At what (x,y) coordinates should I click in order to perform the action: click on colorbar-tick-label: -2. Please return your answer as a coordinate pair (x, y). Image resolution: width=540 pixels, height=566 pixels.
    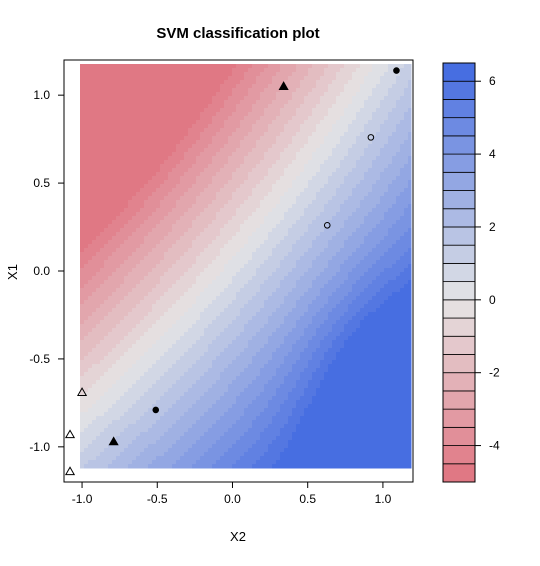
    Looking at the image, I should click on (494, 373).